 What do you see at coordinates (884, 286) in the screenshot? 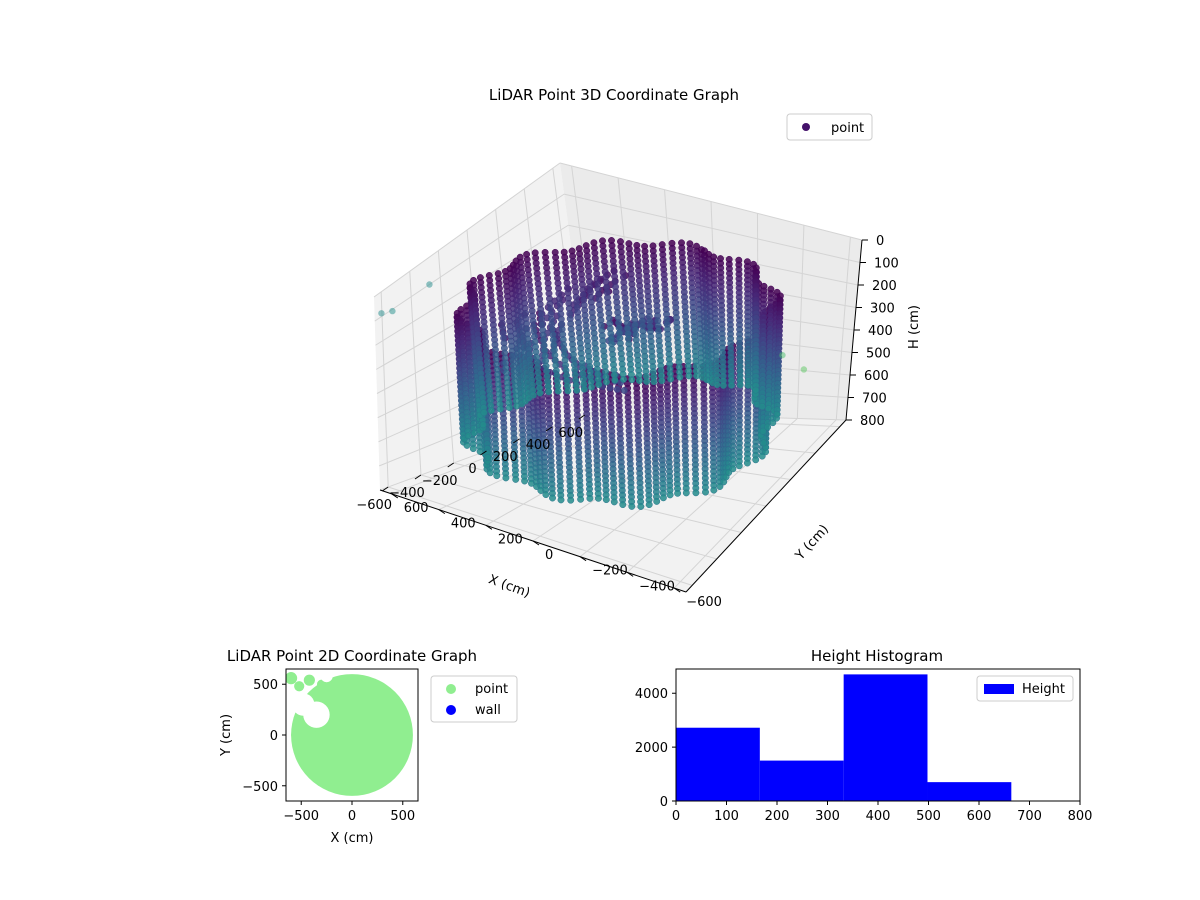
I see `z-tick-label: 200` at bounding box center [884, 286].